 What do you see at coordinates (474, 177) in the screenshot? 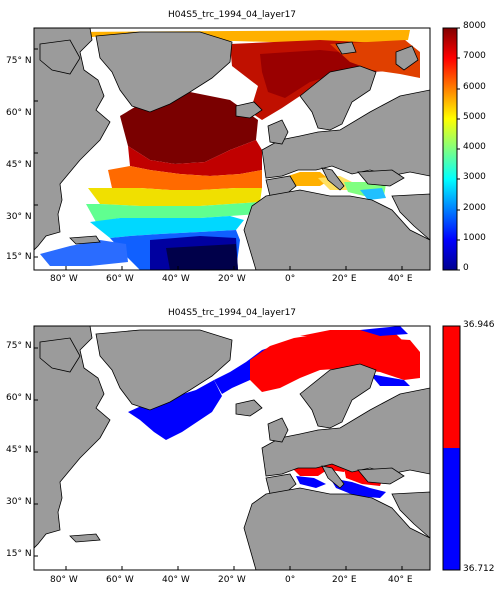
I see `top-colorbar-label: 3000` at bounding box center [474, 177].